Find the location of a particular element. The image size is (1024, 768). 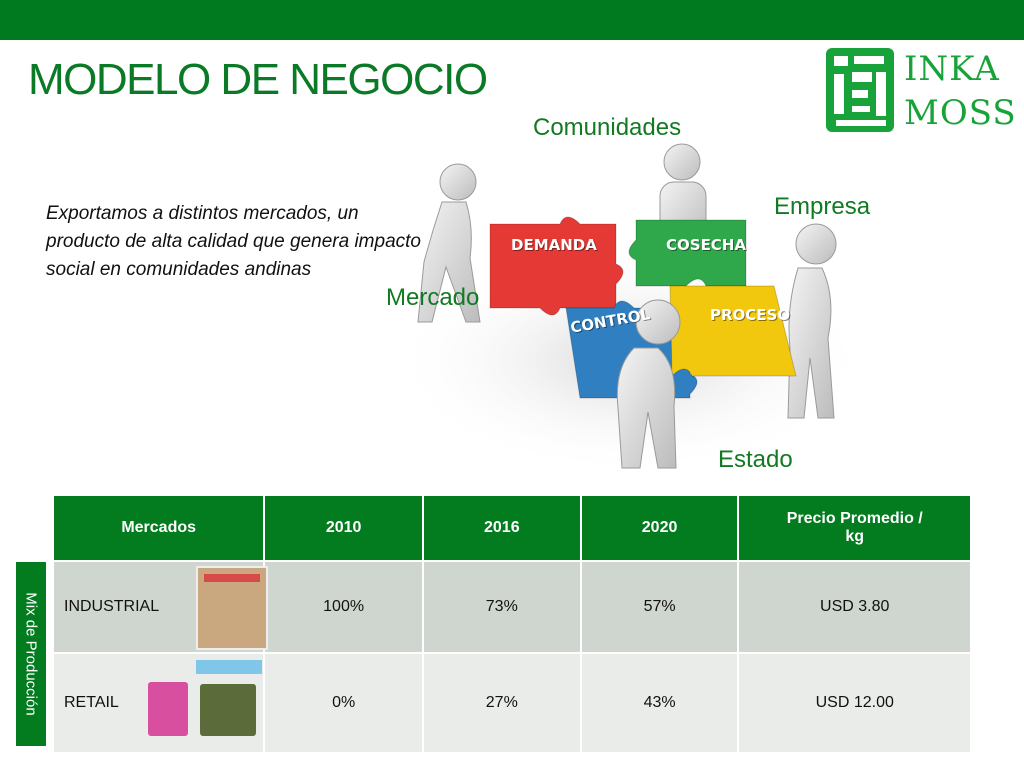

market-cell: INDUSTRIAL is located at coordinates (159, 607).